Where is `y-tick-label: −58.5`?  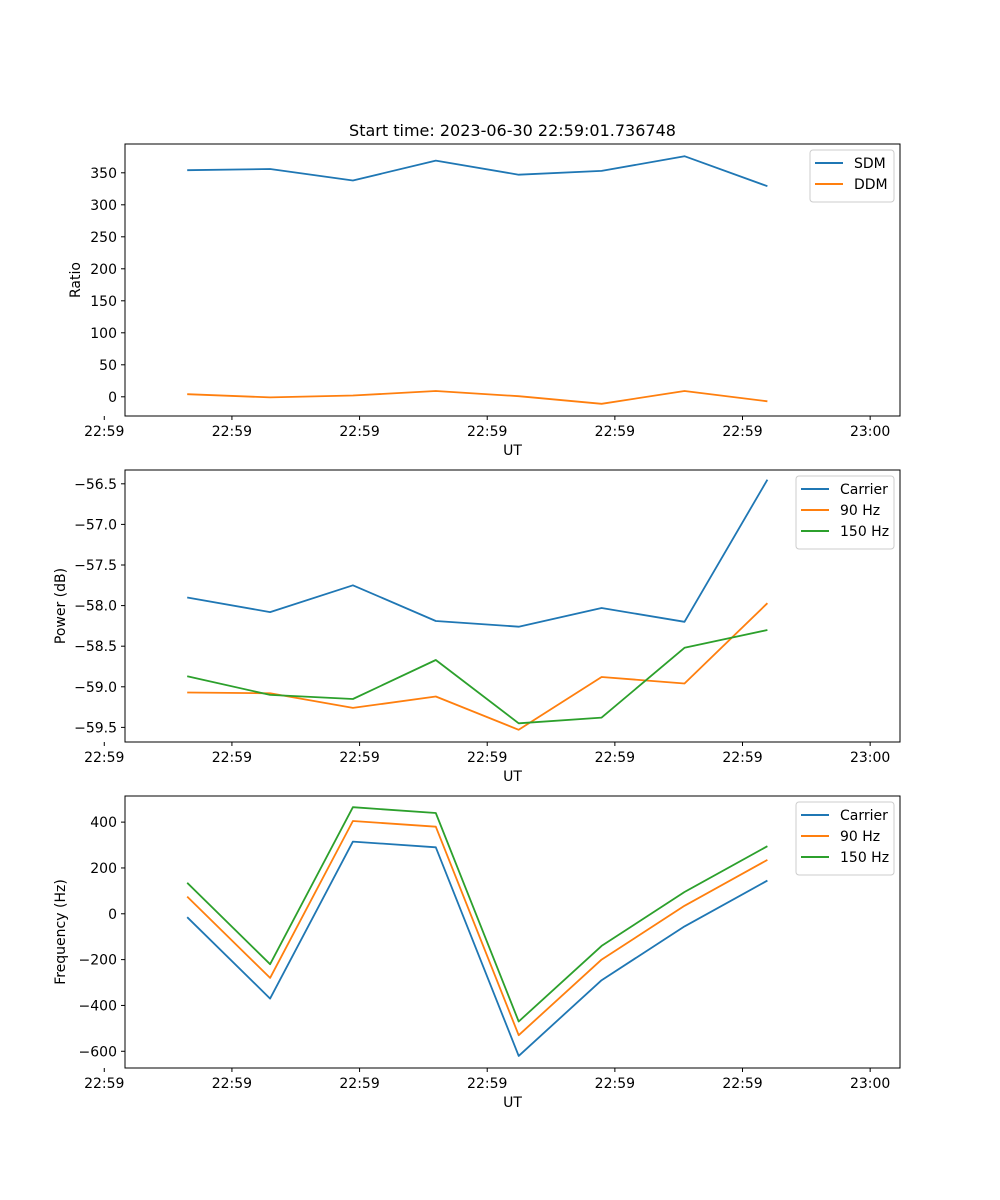
y-tick-label: −58.5 is located at coordinates (95, 647).